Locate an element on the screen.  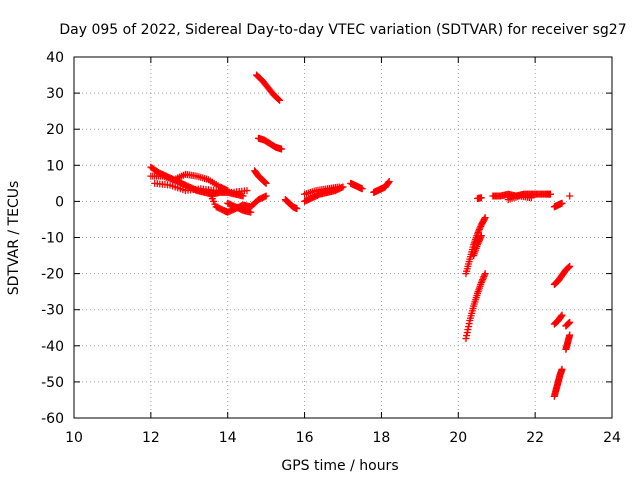
y-tick-label: 40 is located at coordinates (55, 58).